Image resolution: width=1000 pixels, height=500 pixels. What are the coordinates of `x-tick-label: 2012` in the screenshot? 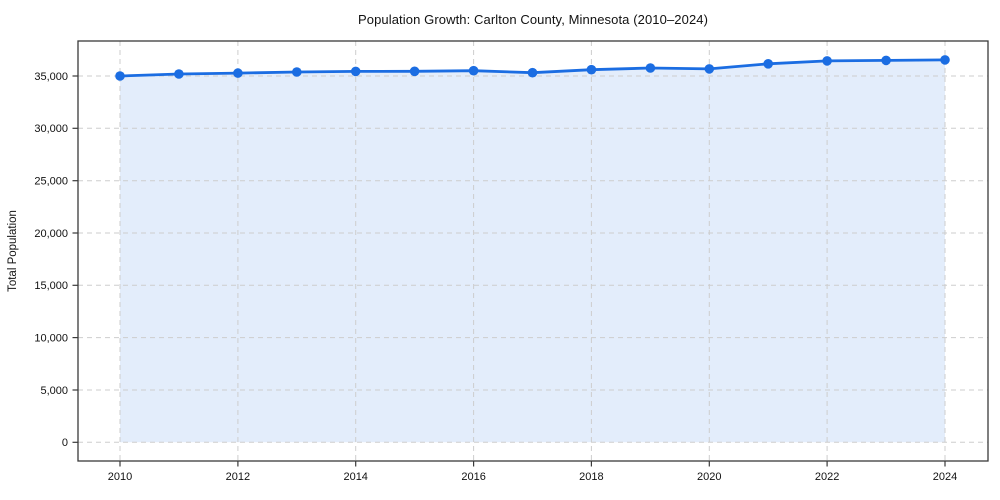 It's located at (238, 477).